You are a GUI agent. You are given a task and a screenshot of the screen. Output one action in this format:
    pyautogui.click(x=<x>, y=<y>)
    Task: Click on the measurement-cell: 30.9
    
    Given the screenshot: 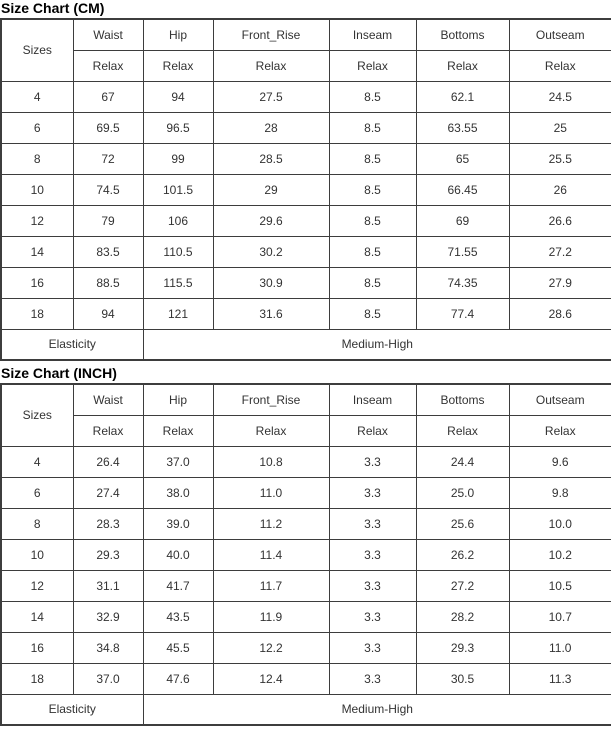 What is the action you would take?
    pyautogui.click(x=271, y=282)
    